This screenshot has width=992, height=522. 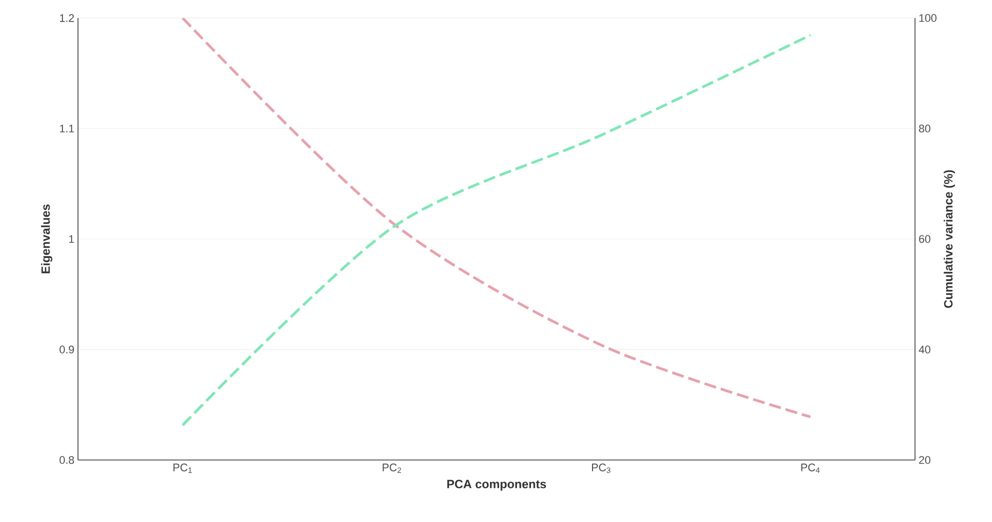 I want to click on x-tick-label: PC$_{2}$, so click(x=392, y=468).